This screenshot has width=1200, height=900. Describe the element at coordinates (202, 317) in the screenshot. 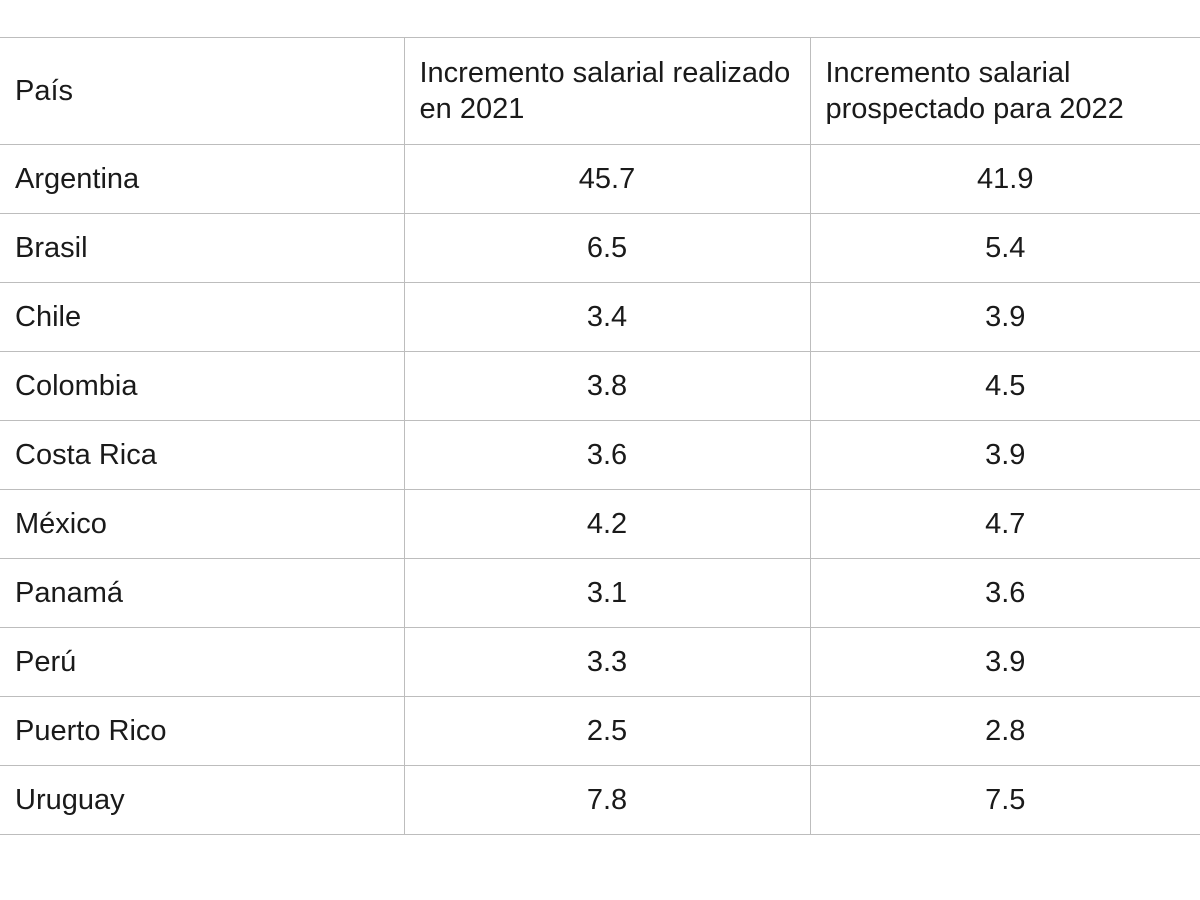

I see `country-cell: Chile` at that location.